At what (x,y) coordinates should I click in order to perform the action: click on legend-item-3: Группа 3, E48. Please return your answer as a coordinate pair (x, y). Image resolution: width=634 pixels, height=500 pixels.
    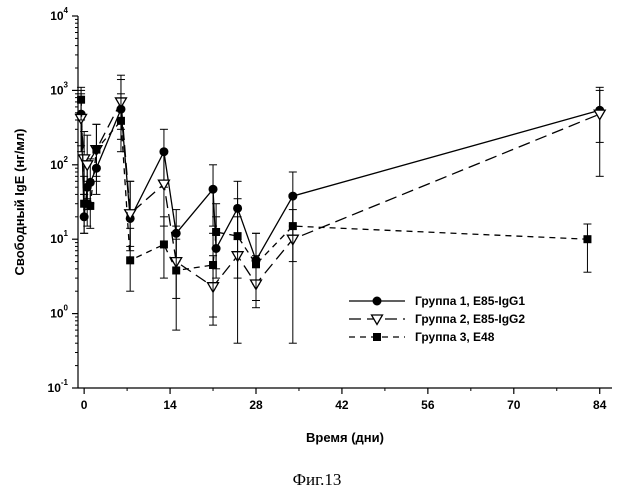
    Looking at the image, I should click on (422, 337).